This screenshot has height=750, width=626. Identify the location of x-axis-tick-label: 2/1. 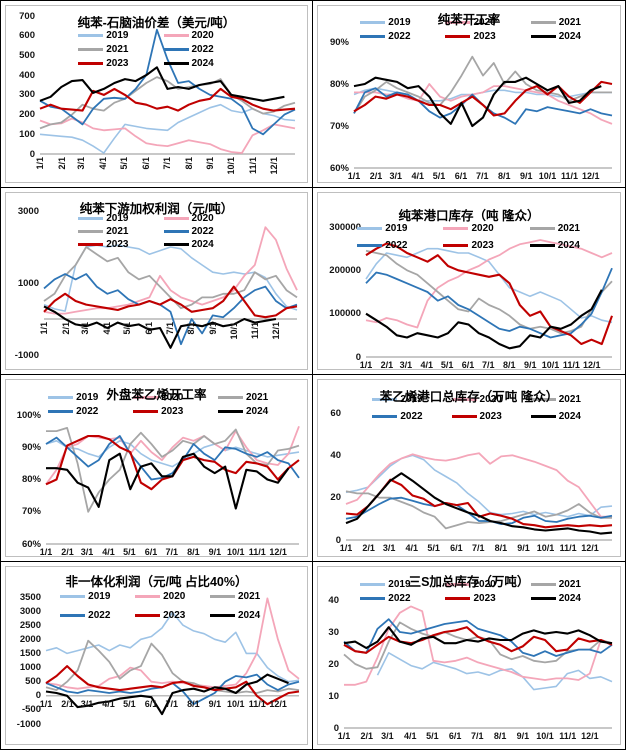
(67, 552).